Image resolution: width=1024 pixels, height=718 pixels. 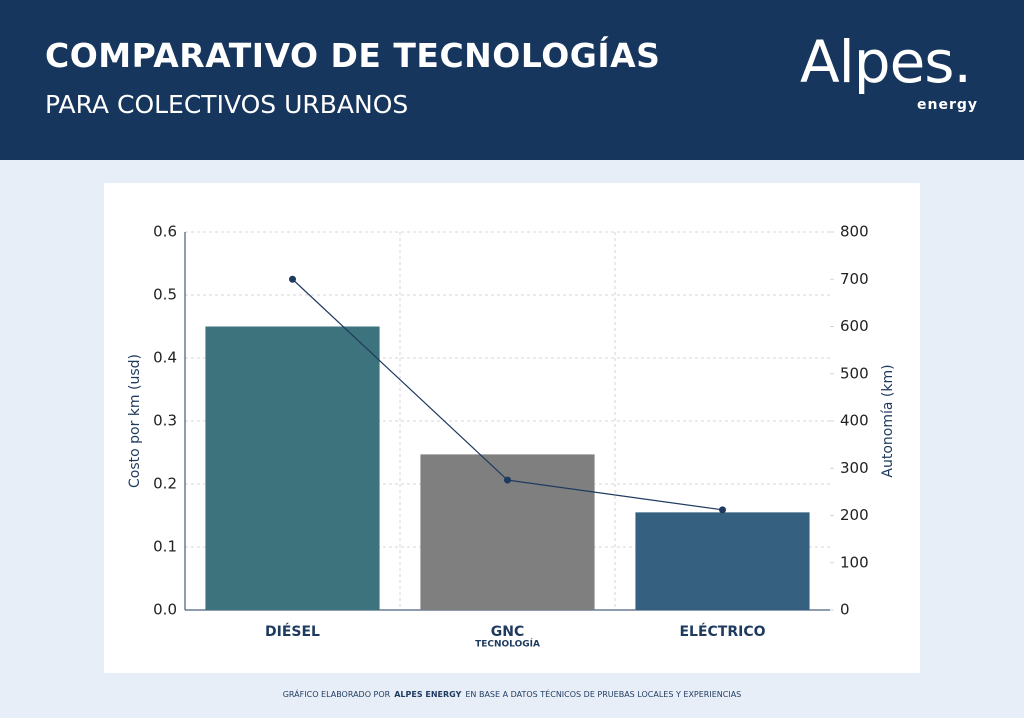 I want to click on x-tick-label: DIÉSEL, so click(x=292, y=631).